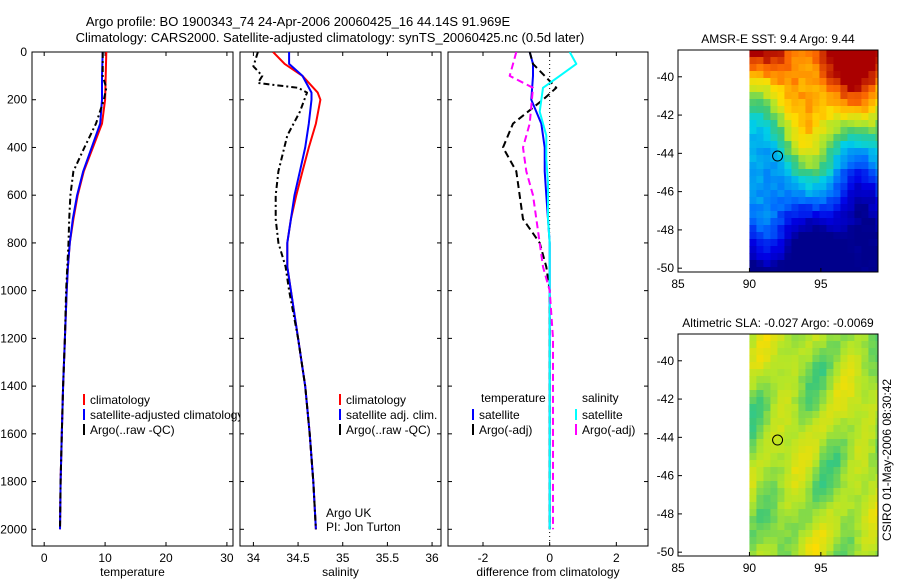 This screenshot has width=900, height=580. I want to click on sla-map-ytick-label: -40, so click(666, 361).